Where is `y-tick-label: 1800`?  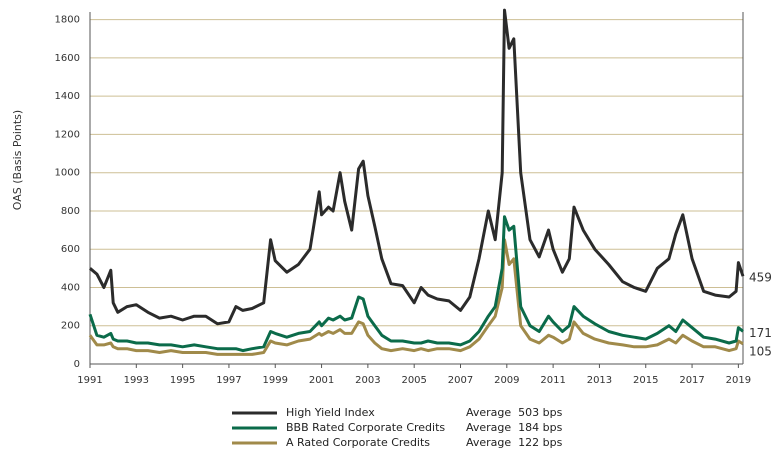 y-tick-label: 1800 is located at coordinates (67, 20).